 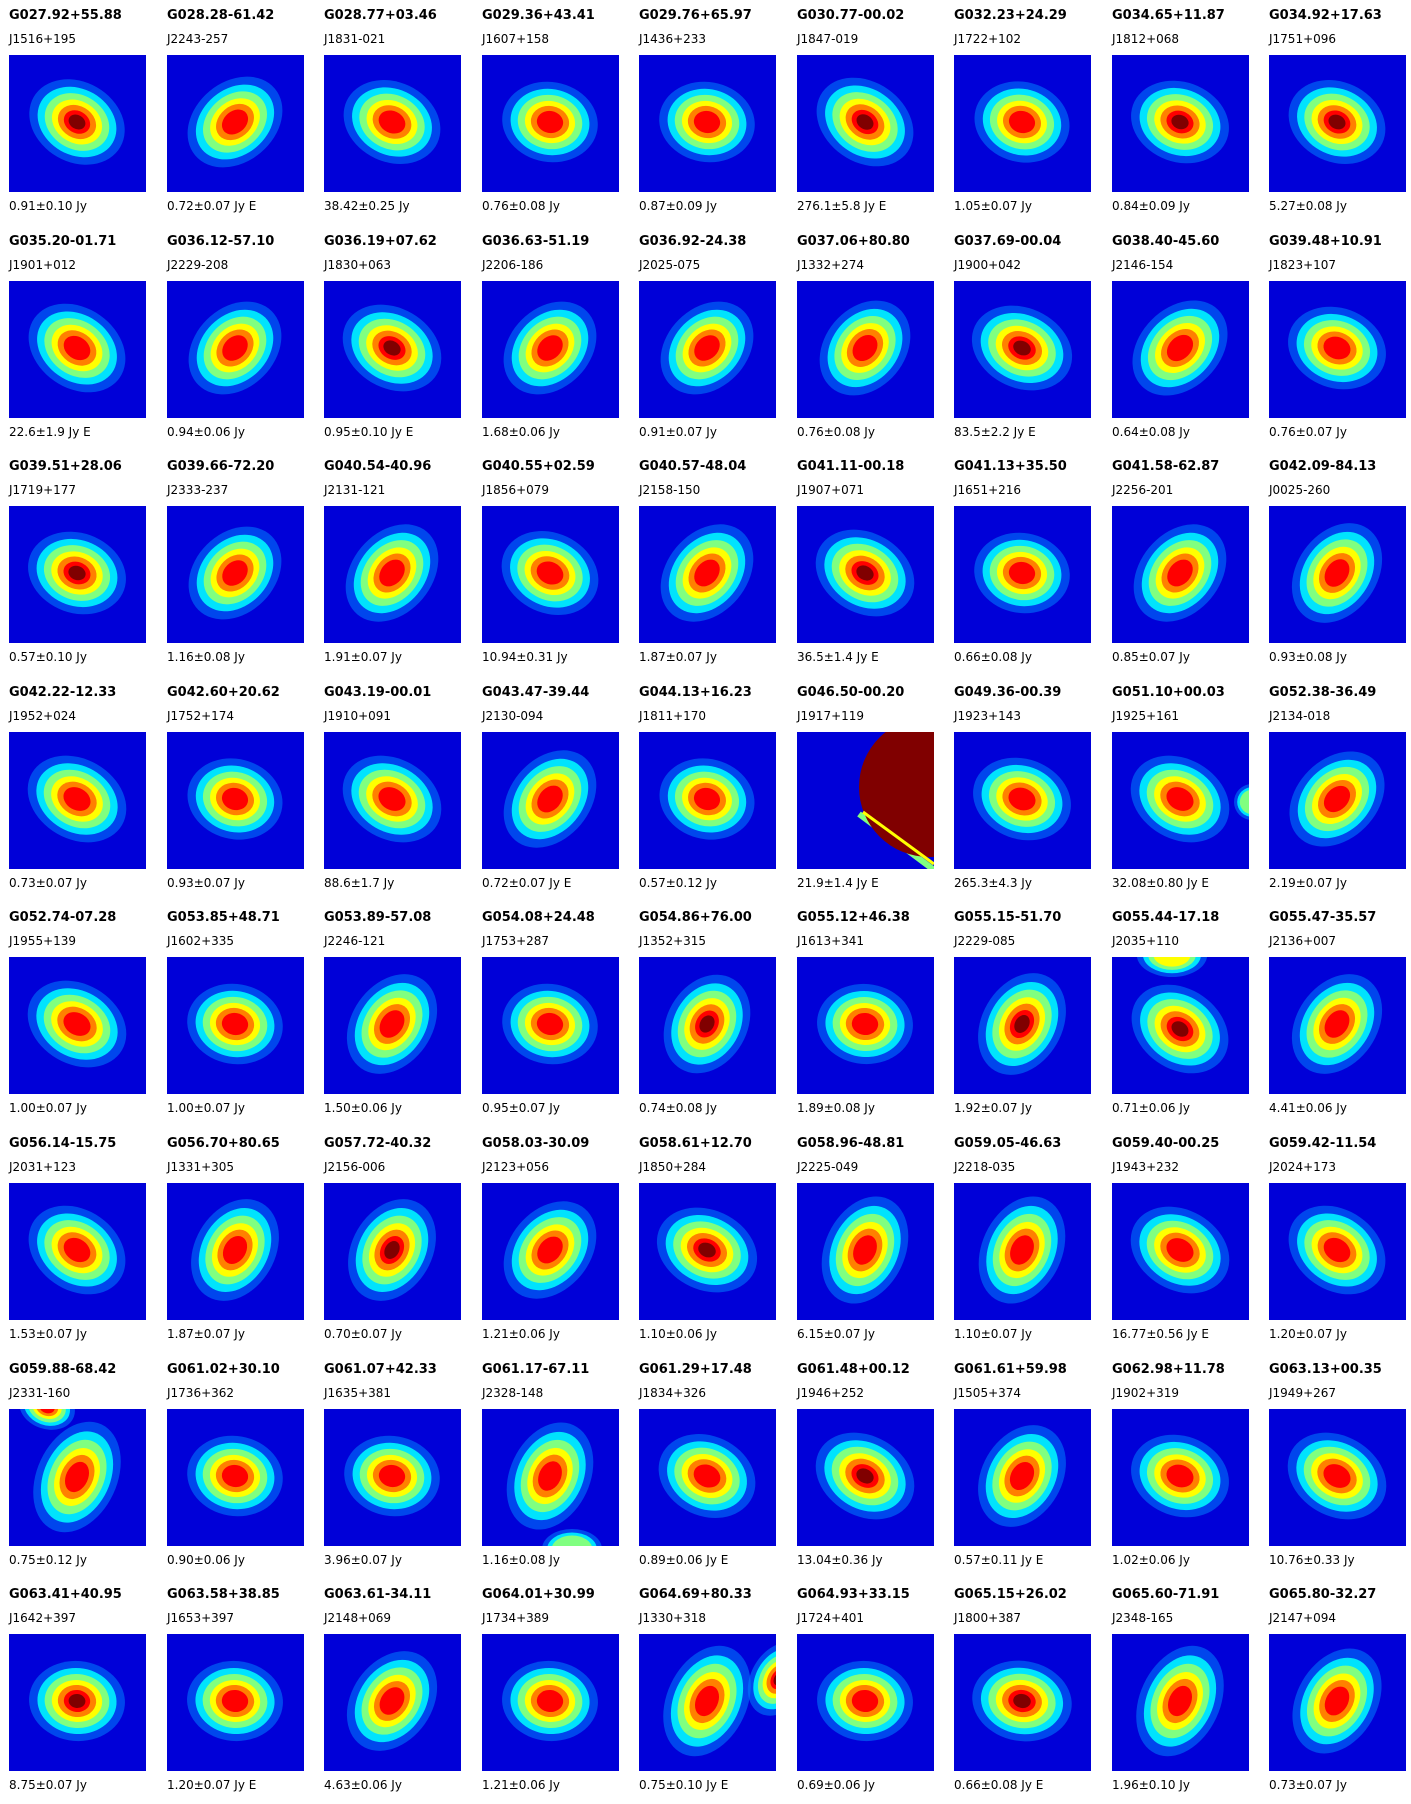 I want to click on source-alias: J2229-085, so click(x=985, y=941).